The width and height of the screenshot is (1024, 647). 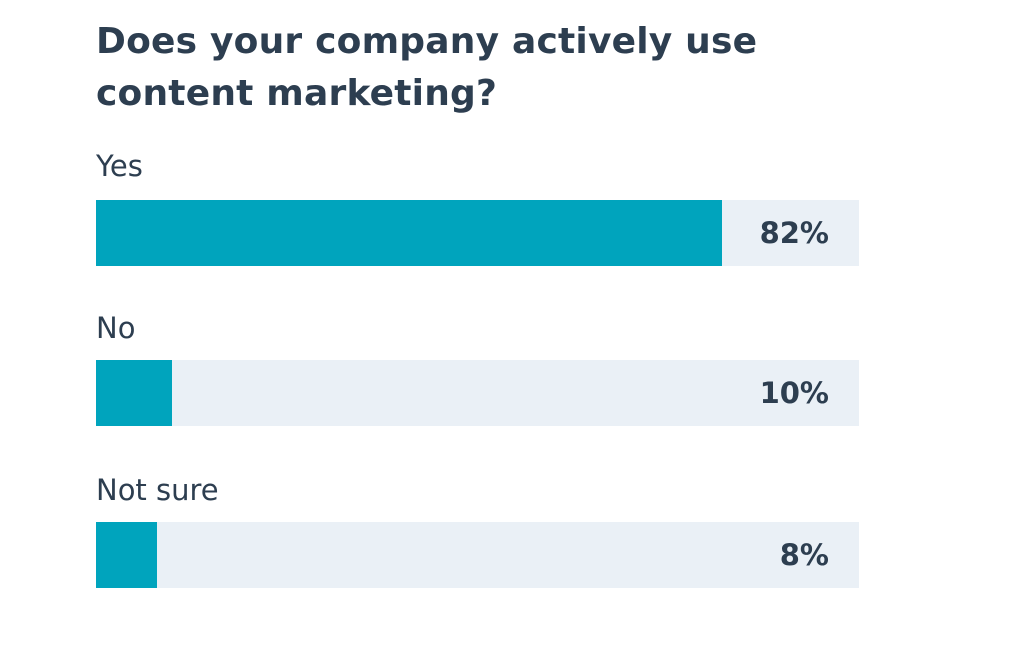 I want to click on bar-not-sure, so click(x=127, y=555).